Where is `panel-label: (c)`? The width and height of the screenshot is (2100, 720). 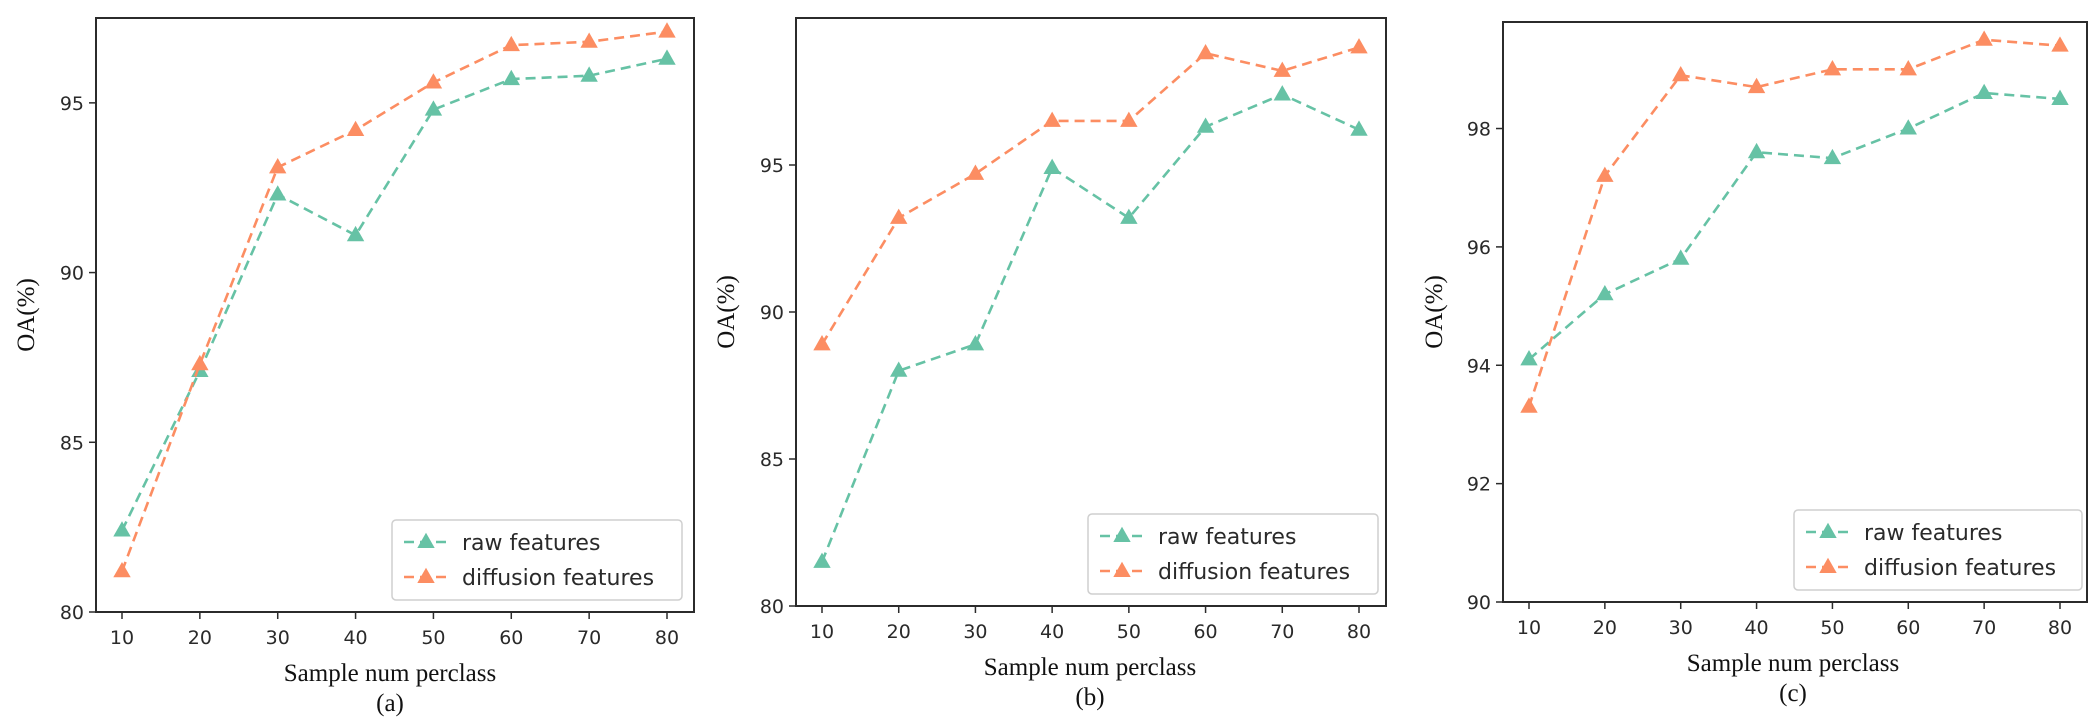 panel-label: (c) is located at coordinates (1793, 693).